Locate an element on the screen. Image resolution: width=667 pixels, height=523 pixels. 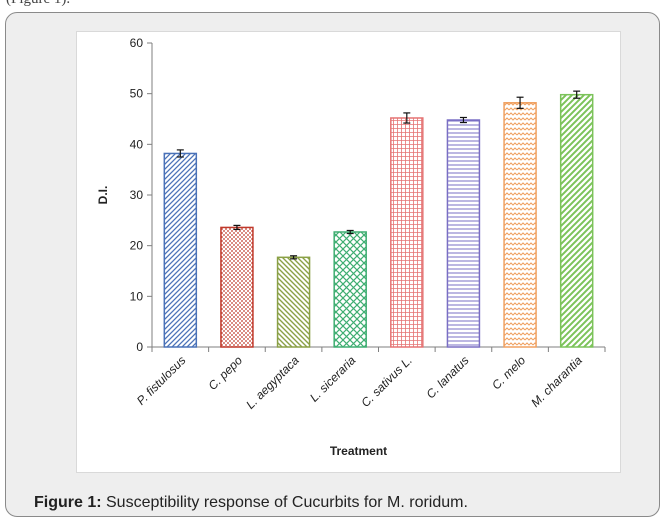
x-tick-label: L. siceraria is located at coordinates (333, 379).